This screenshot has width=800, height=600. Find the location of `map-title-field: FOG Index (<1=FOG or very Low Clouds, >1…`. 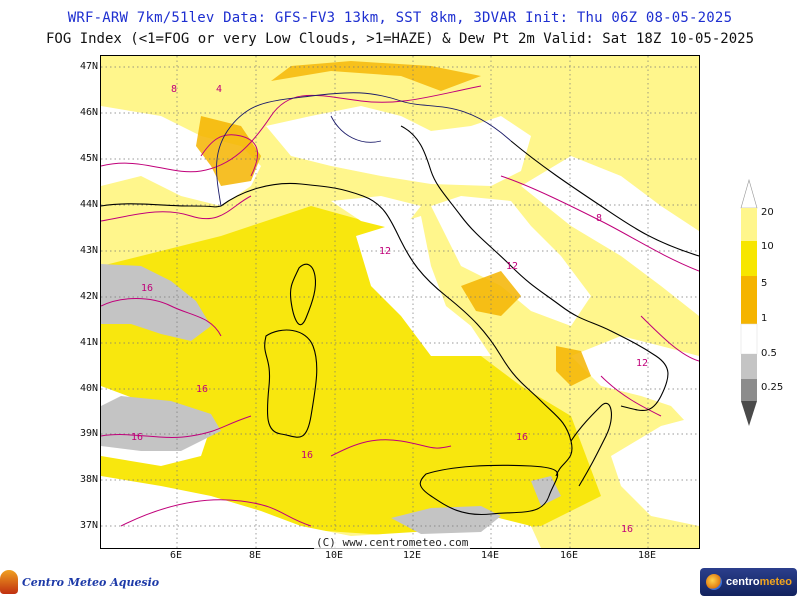

map-title-field: FOG Index (<1=FOG or very Low Clouds, >1… is located at coordinates (400, 39).